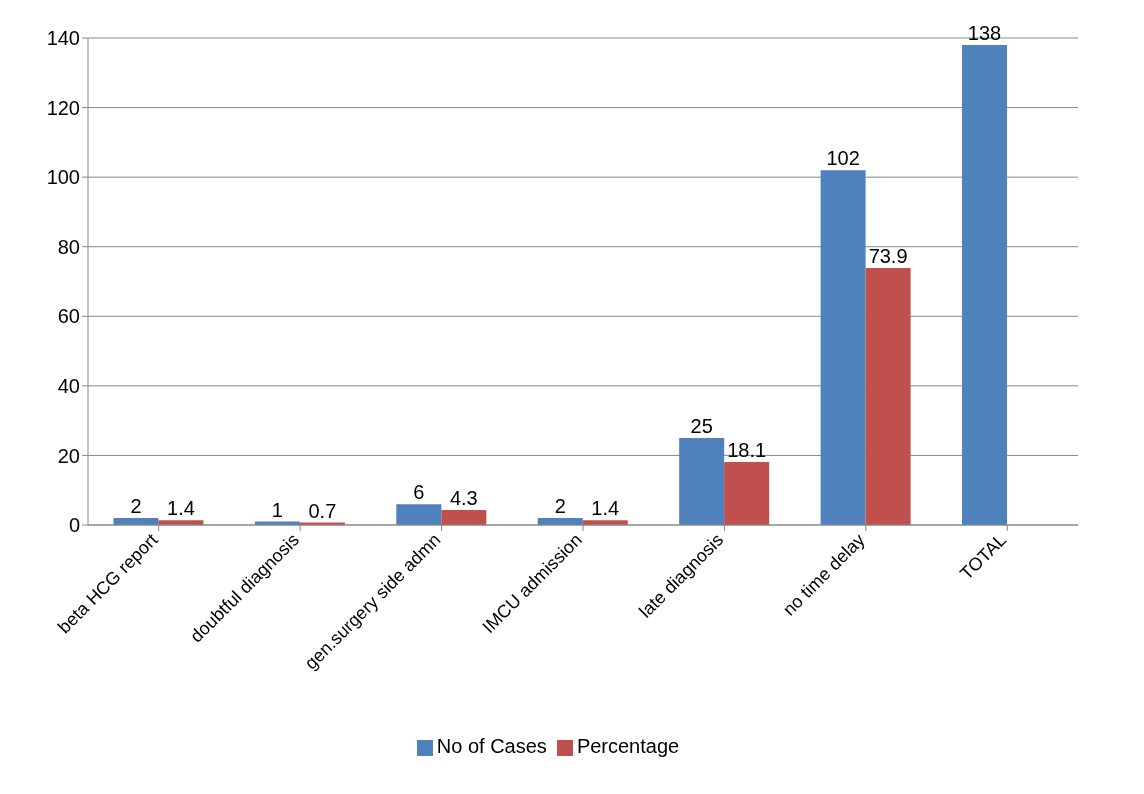  I want to click on data-label: 4.3, so click(463, 498).